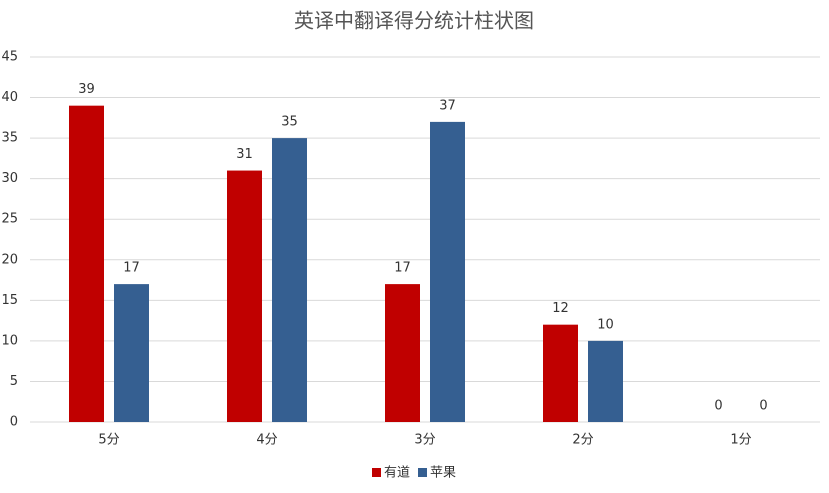 This screenshot has width=829, height=493. Describe the element at coordinates (86, 89) in the screenshot. I see `data-label: 39` at that location.